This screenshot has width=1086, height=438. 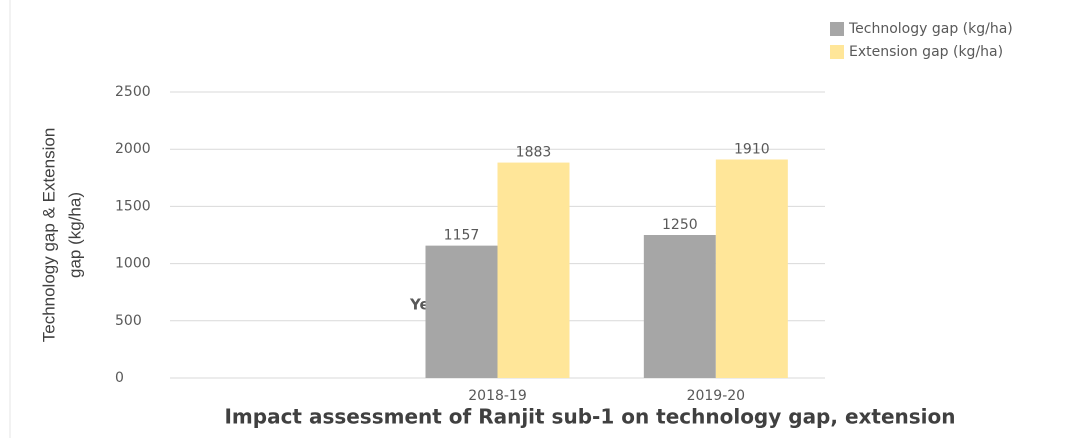 What do you see at coordinates (752, 149) in the screenshot?
I see `data-label: 1910` at bounding box center [752, 149].